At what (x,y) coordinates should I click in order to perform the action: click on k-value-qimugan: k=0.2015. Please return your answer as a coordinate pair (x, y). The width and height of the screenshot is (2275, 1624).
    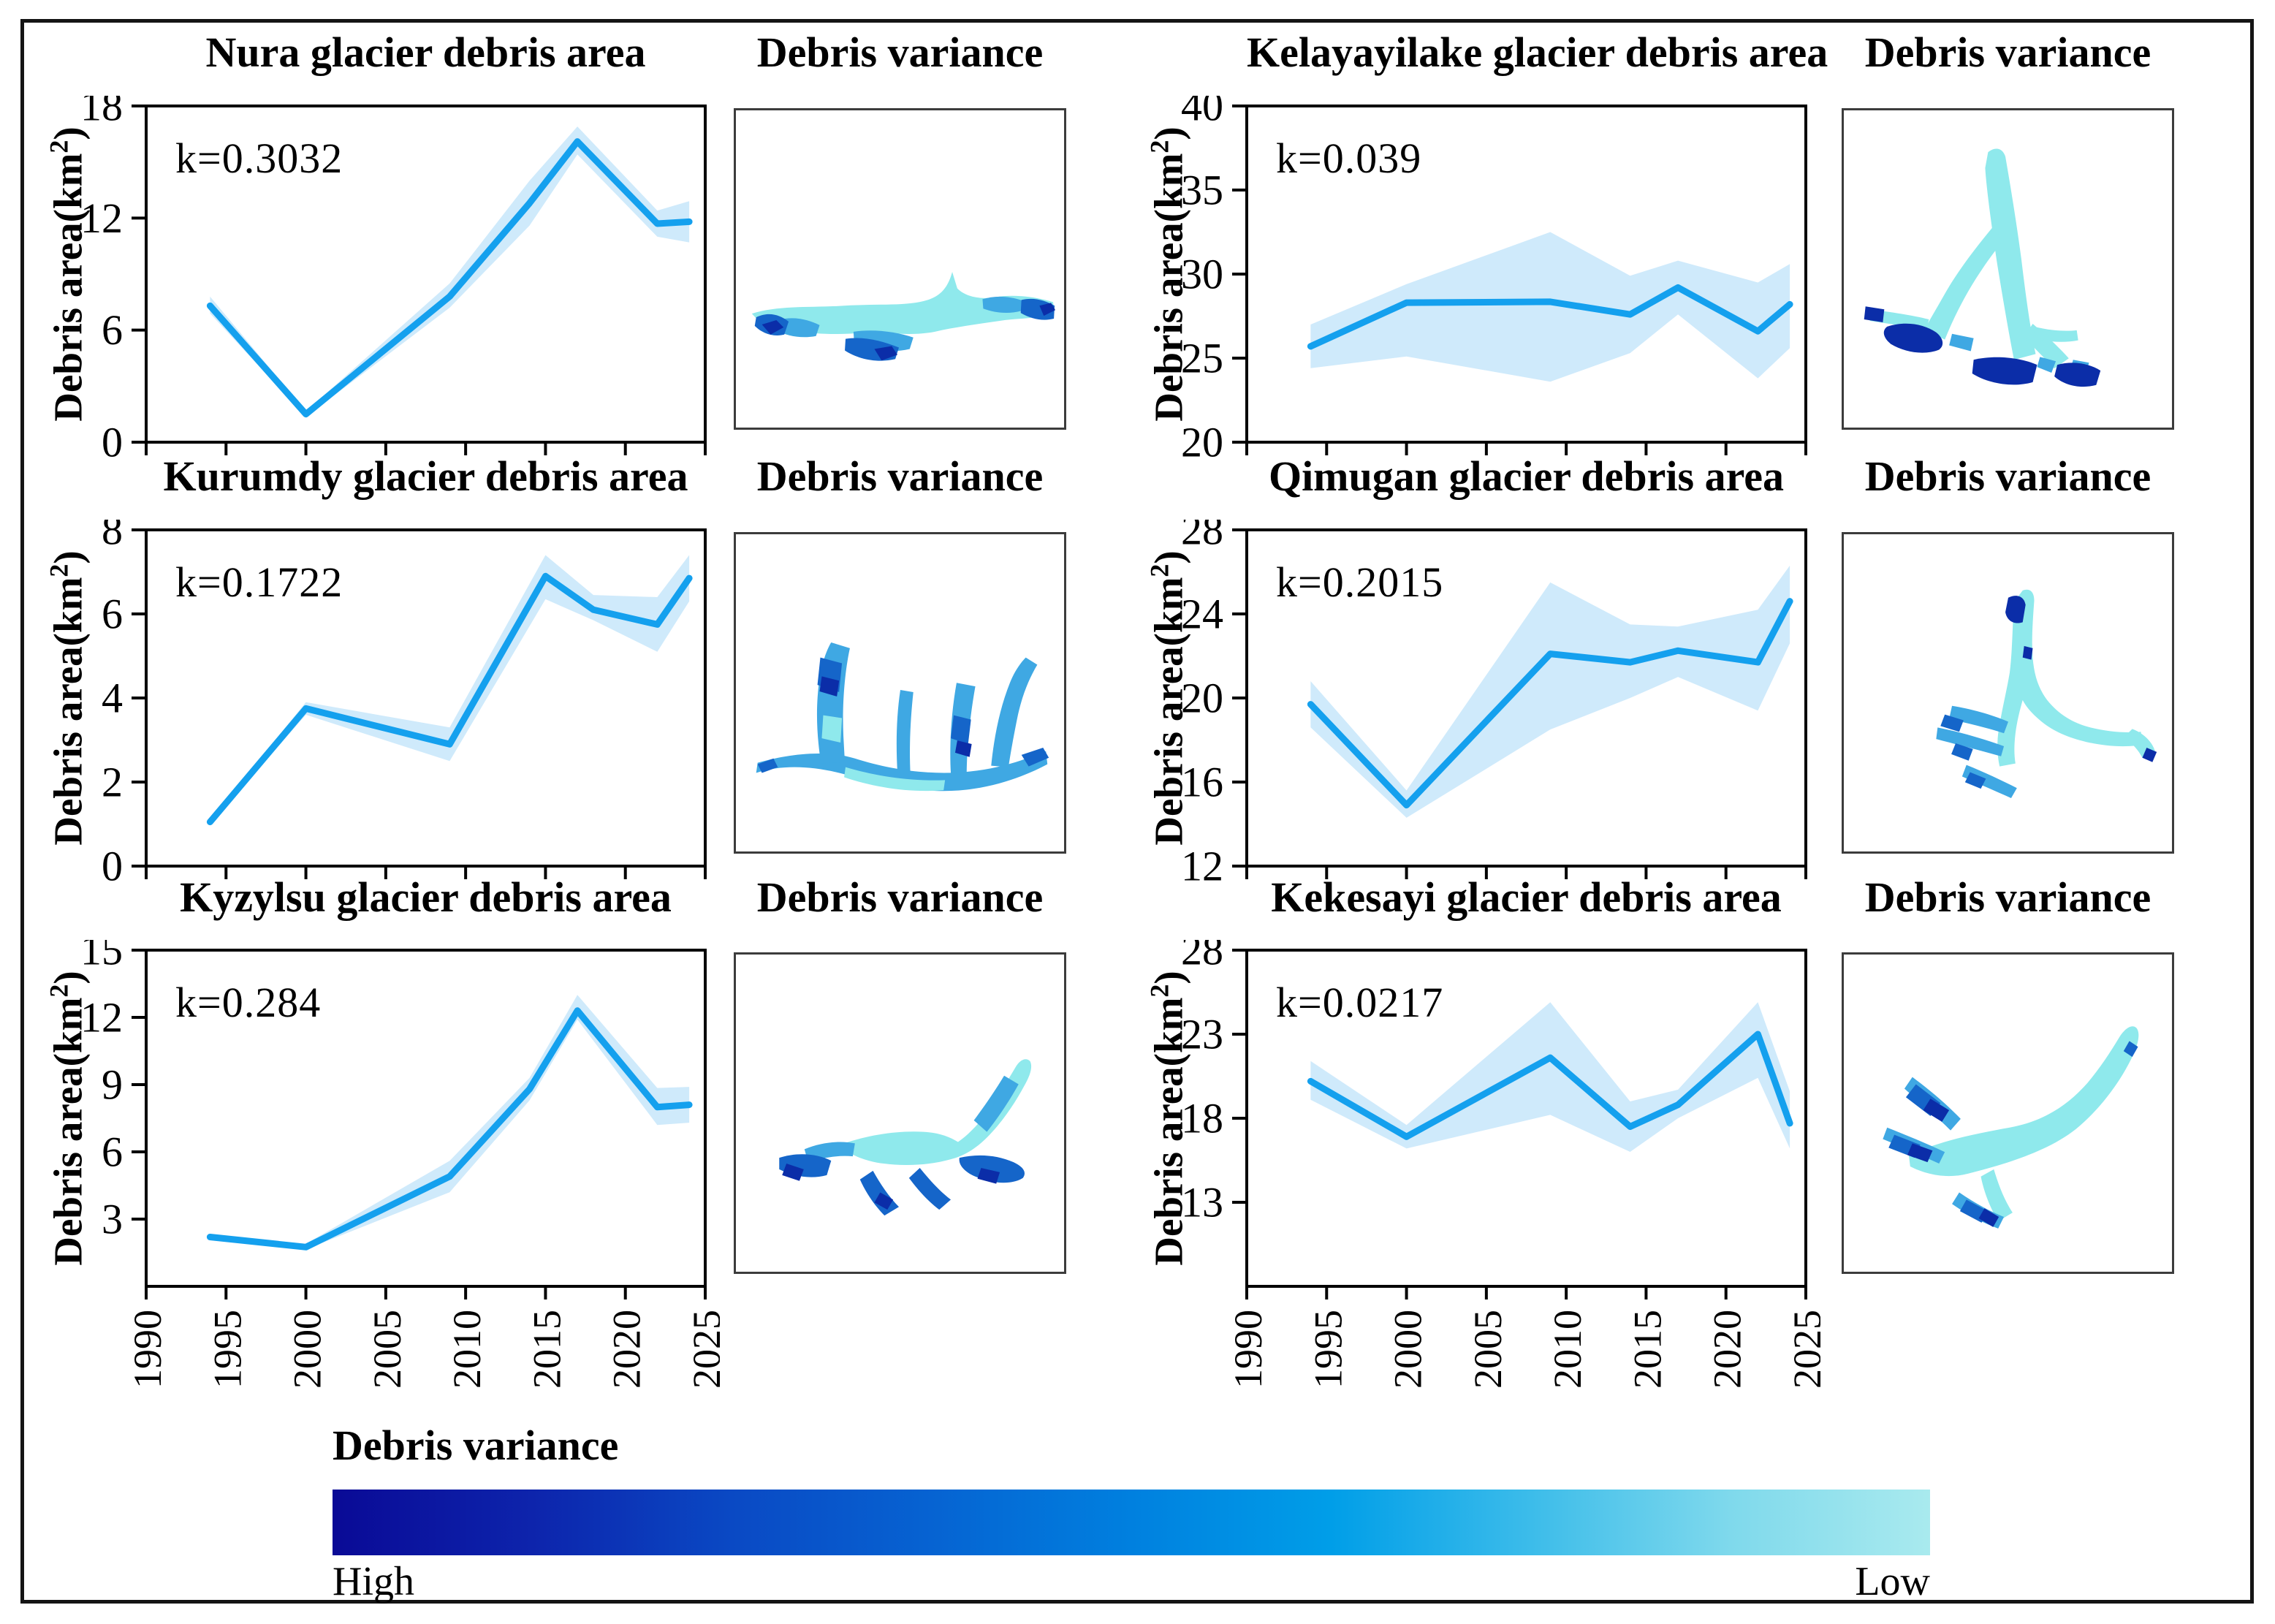
    Looking at the image, I should click on (1360, 582).